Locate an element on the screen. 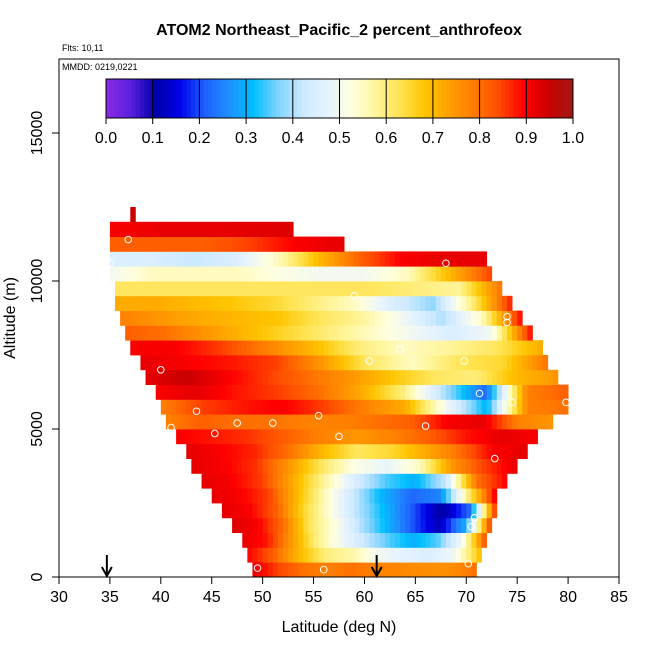 The image size is (650, 650). colorbar-tick-label: 0.5 is located at coordinates (339, 138).